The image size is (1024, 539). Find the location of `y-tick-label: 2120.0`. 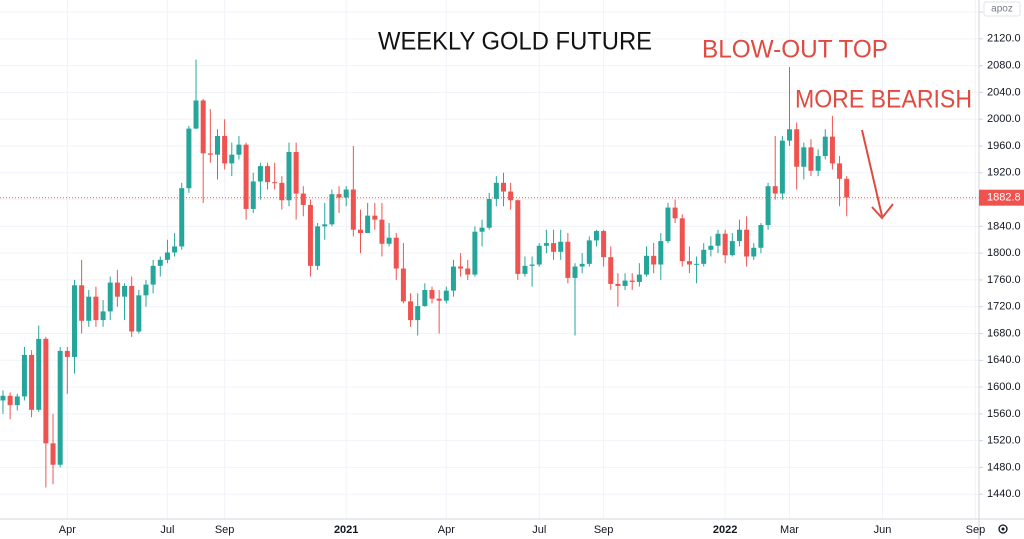

y-tick-label: 2120.0 is located at coordinates (1004, 39).